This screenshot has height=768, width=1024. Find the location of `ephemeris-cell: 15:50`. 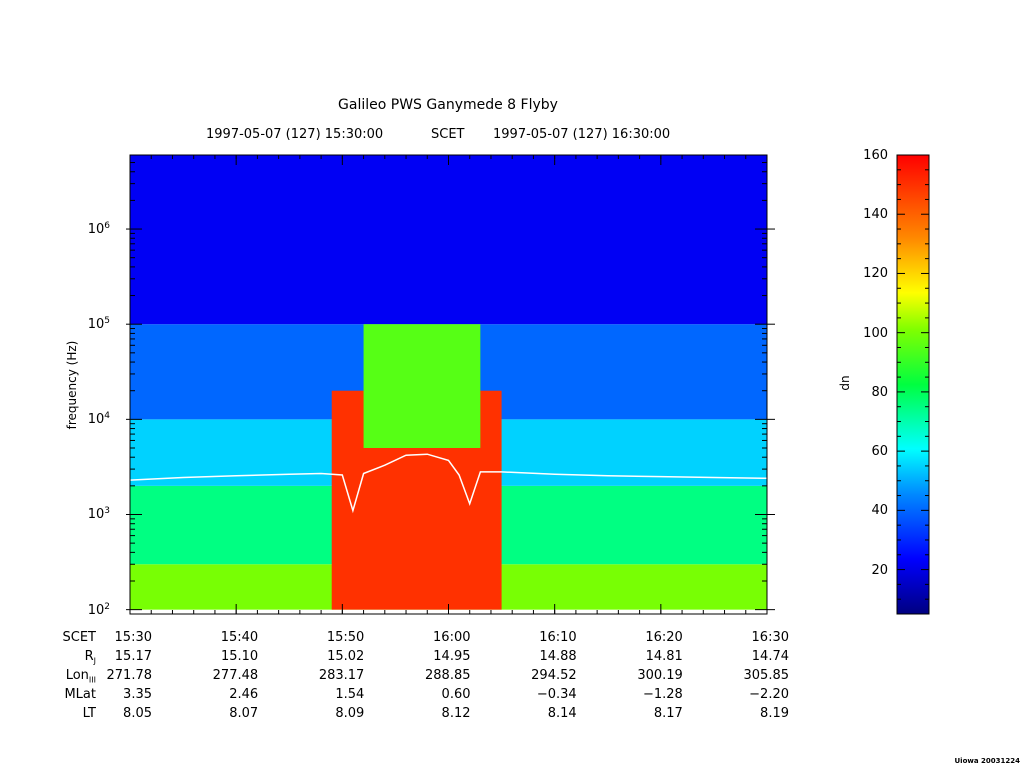

ephemeris-cell: 15:50 is located at coordinates (345, 637).